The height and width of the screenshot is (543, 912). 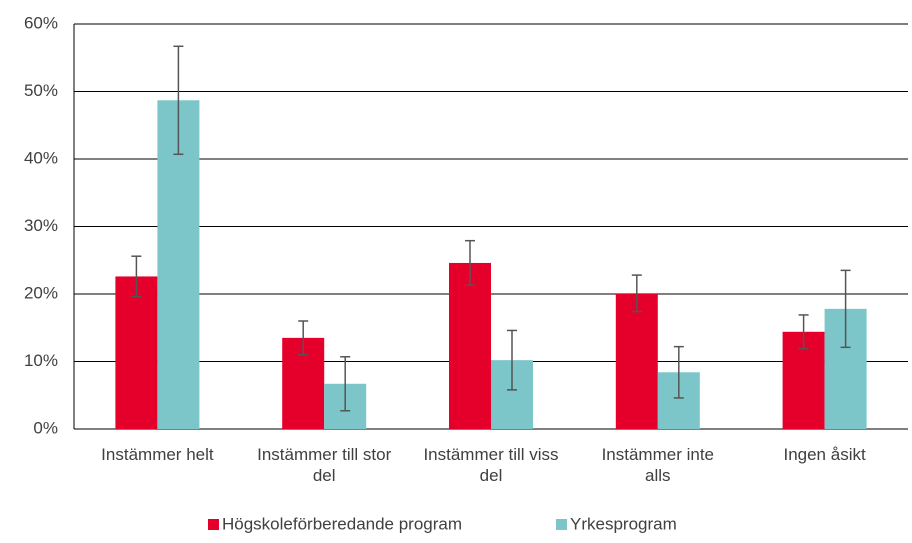 I want to click on y-tick-label: 10%, so click(x=41, y=360).